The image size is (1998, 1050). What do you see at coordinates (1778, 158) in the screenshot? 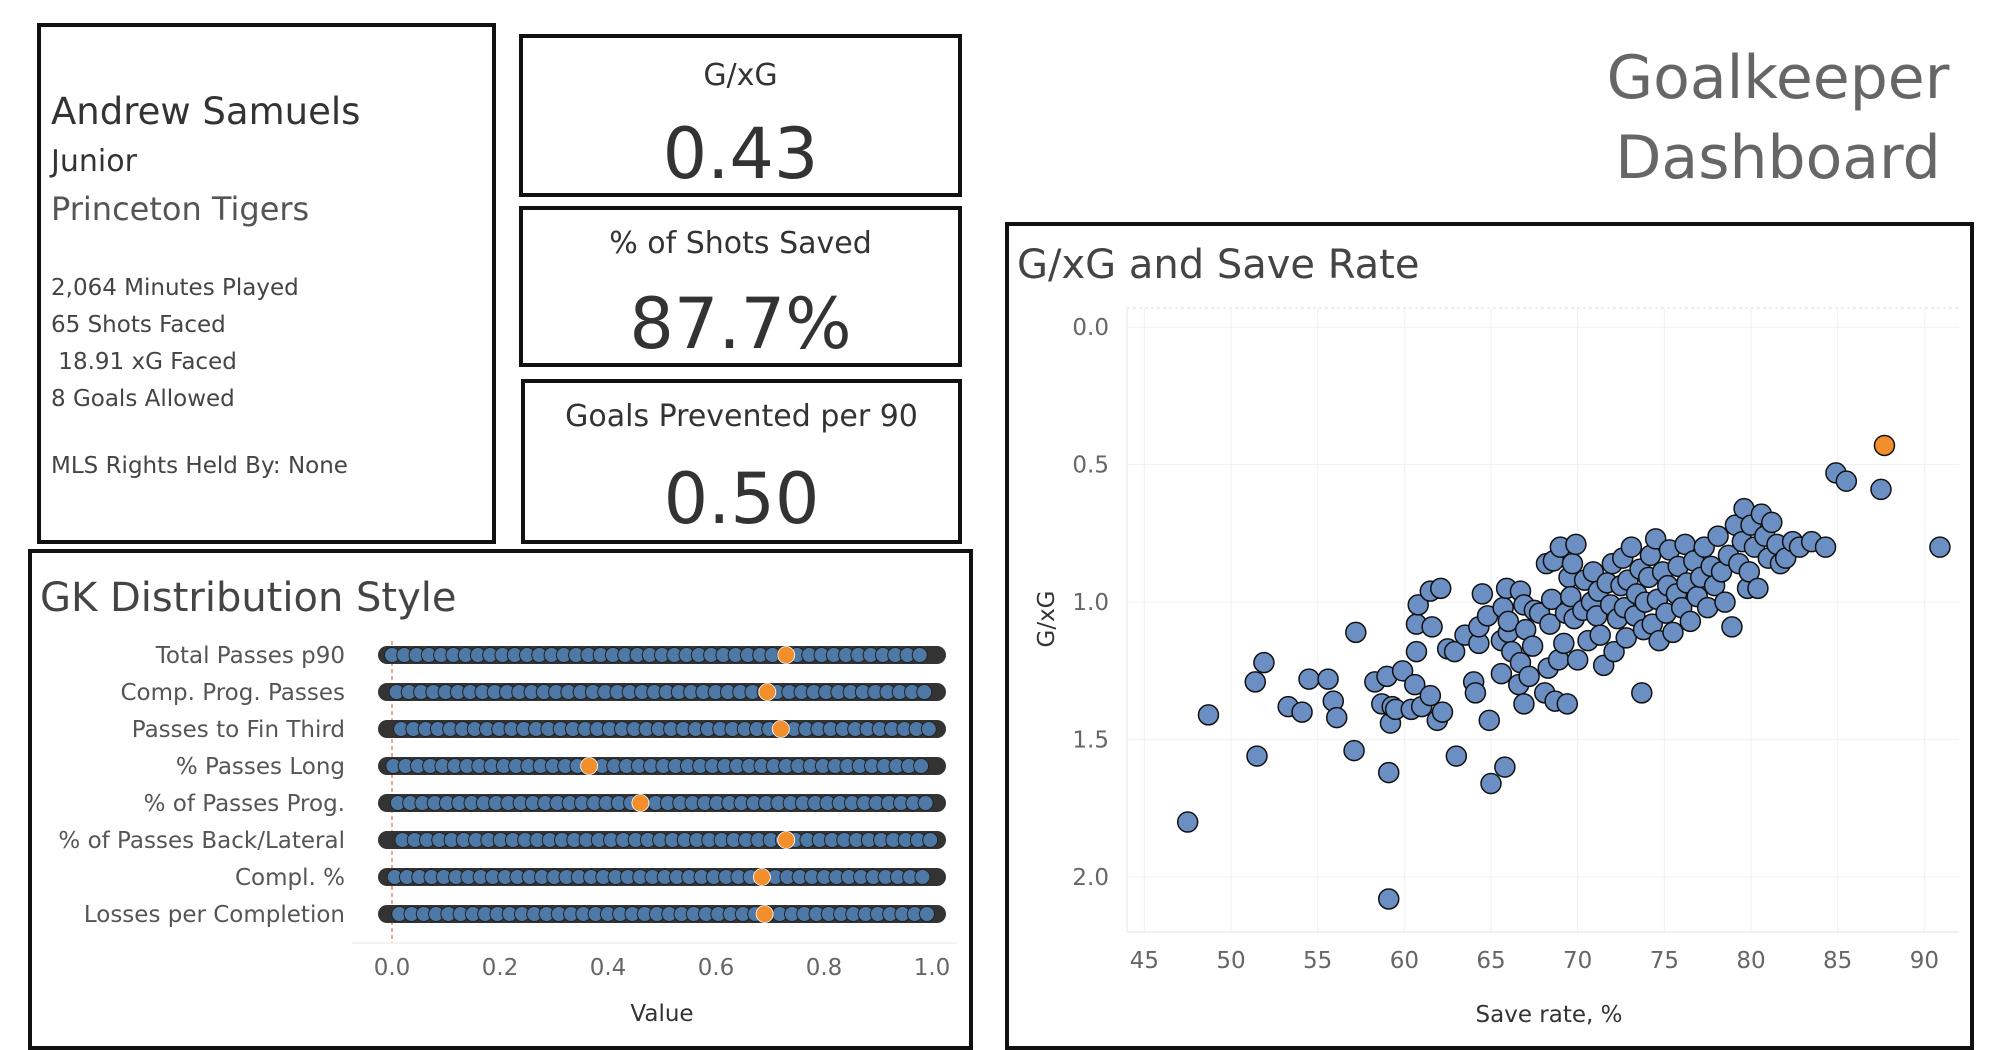
I see `dashboard-title-line2: Dashboard` at bounding box center [1778, 158].